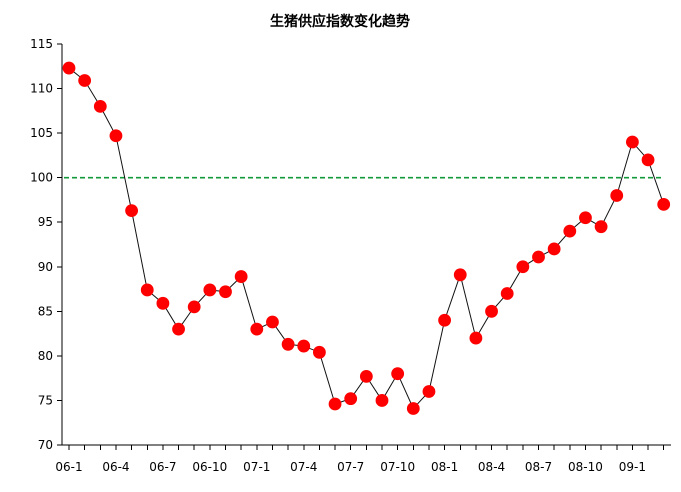 The width and height of the screenshot is (681, 492). What do you see at coordinates (209, 467) in the screenshot?
I see `x-tick-label: 06-10` at bounding box center [209, 467].